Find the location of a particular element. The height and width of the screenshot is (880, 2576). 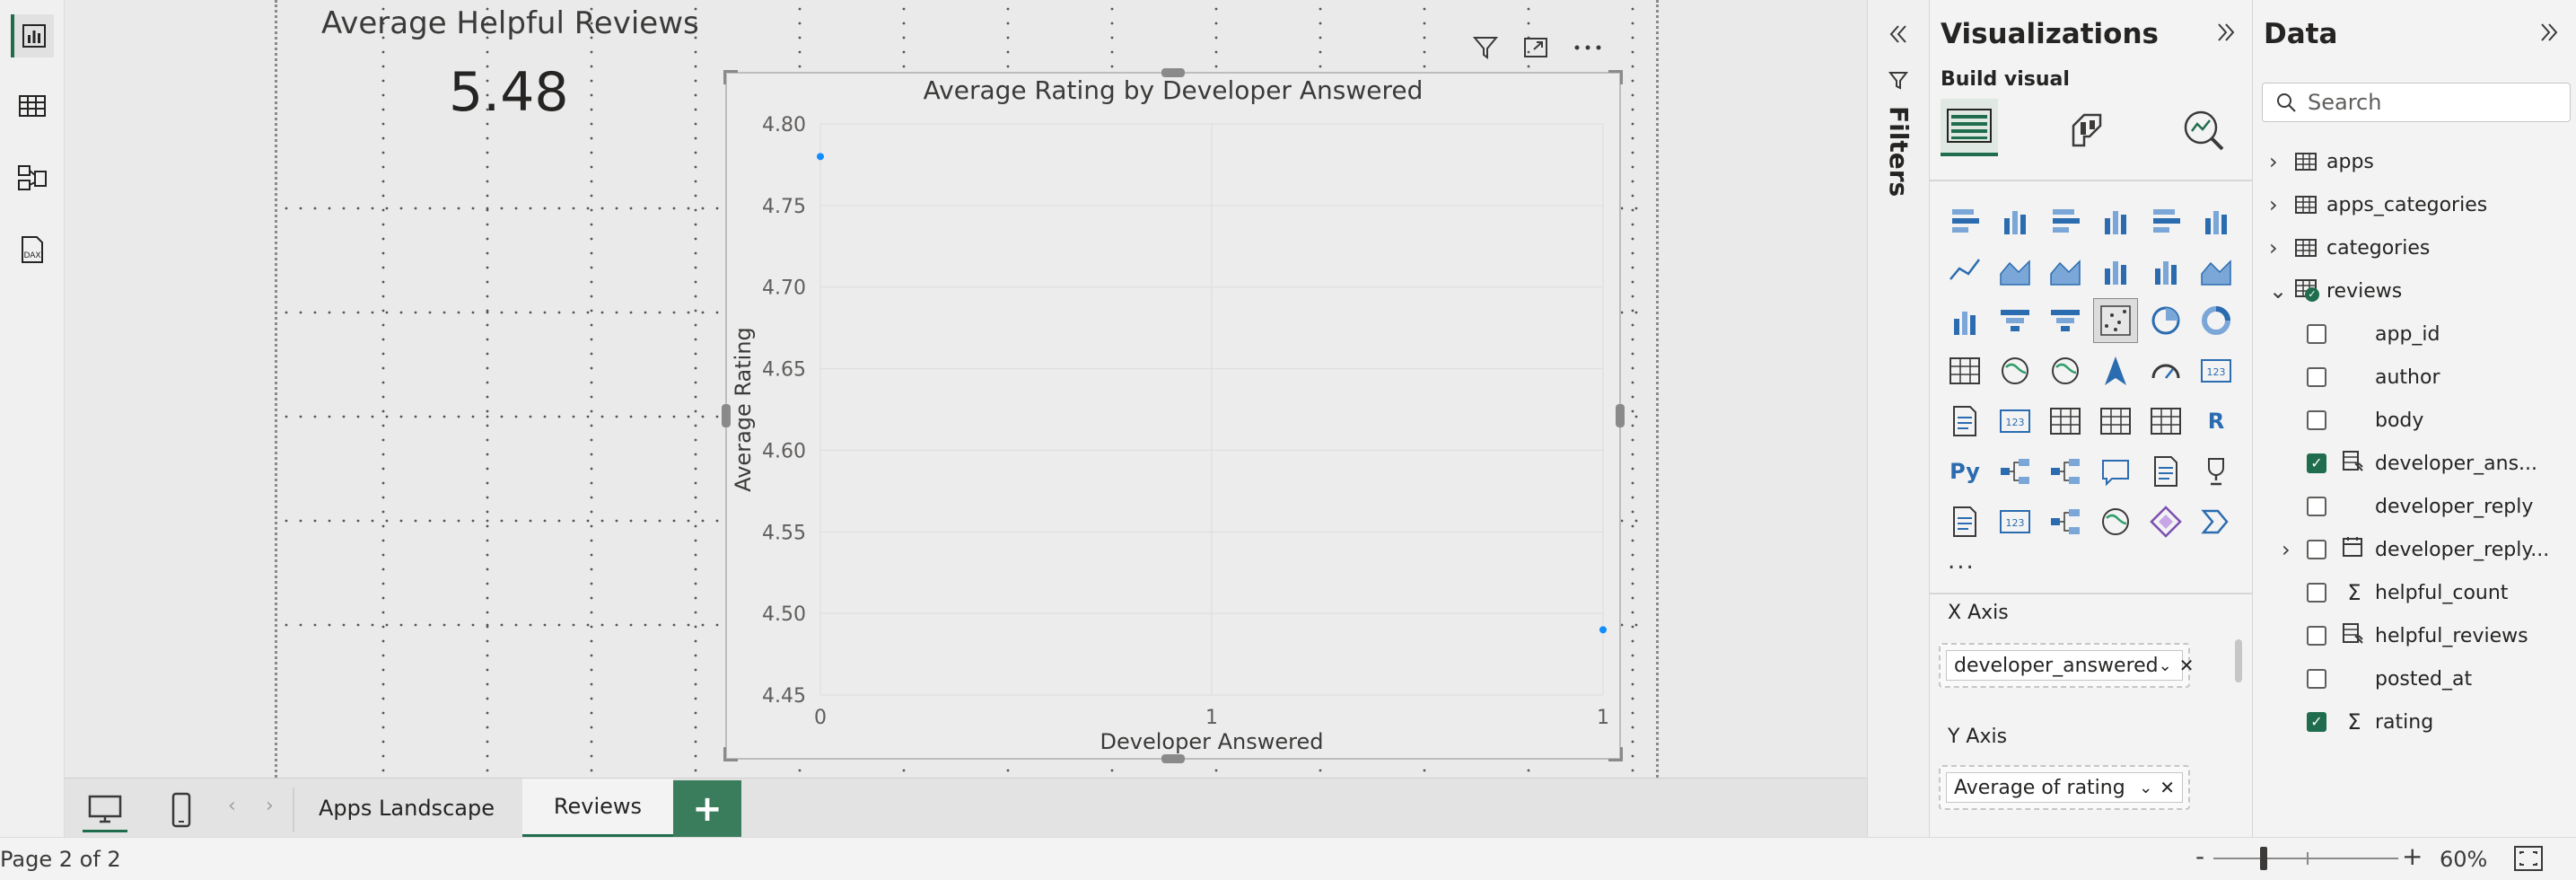

viz-get-more-visuals is located at coordinates (2216, 521).